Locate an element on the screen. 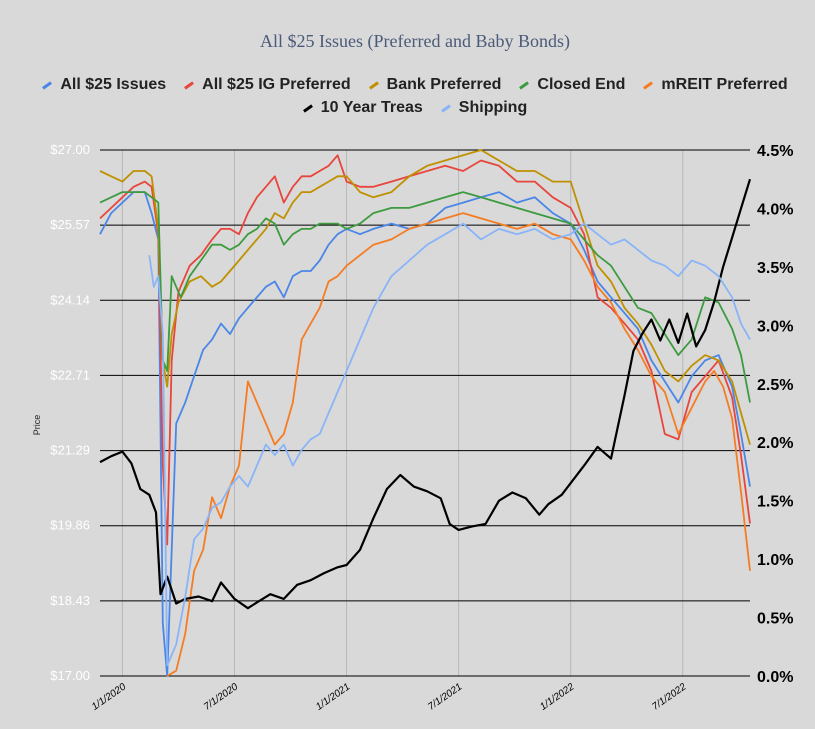 This screenshot has height=729, width=815. legend-label: All $25 Issues is located at coordinates (113, 84).